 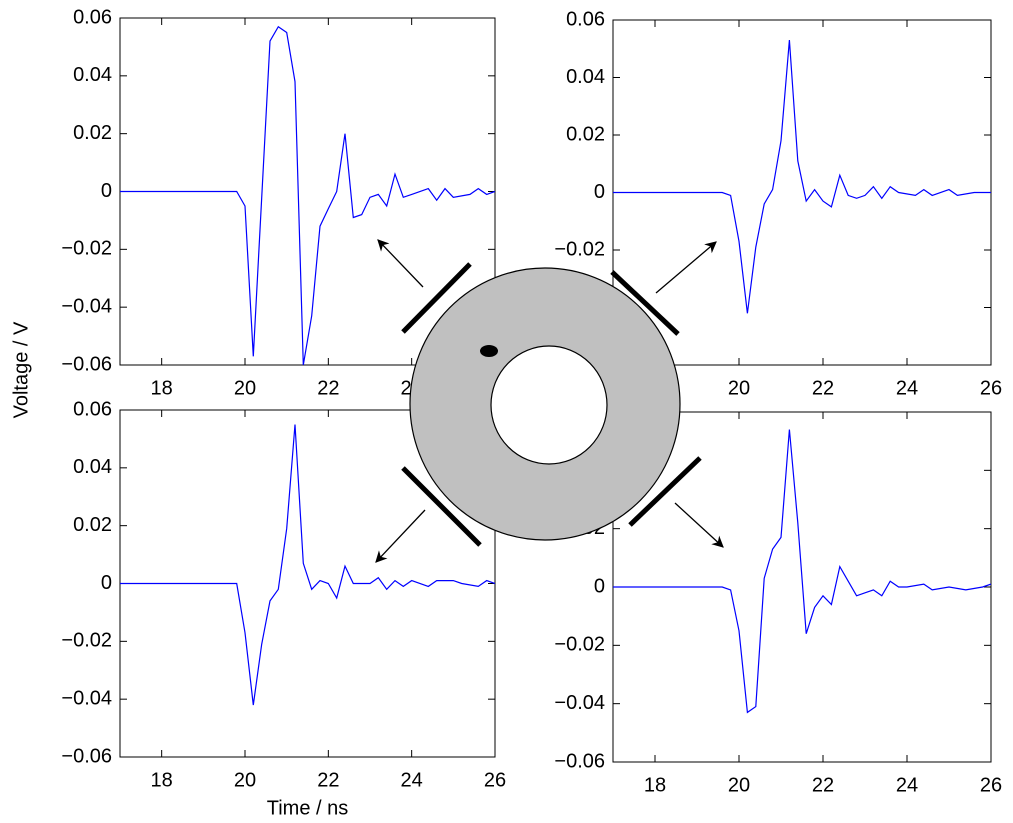 I want to click on arrows, so click(x=549, y=401).